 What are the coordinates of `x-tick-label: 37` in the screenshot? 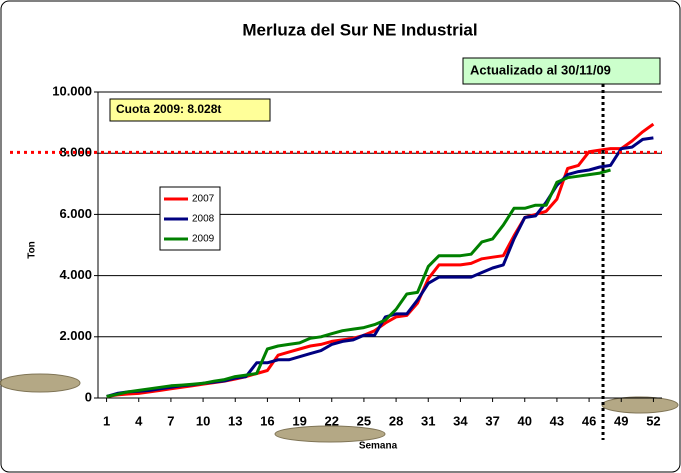 It's located at (492, 420).